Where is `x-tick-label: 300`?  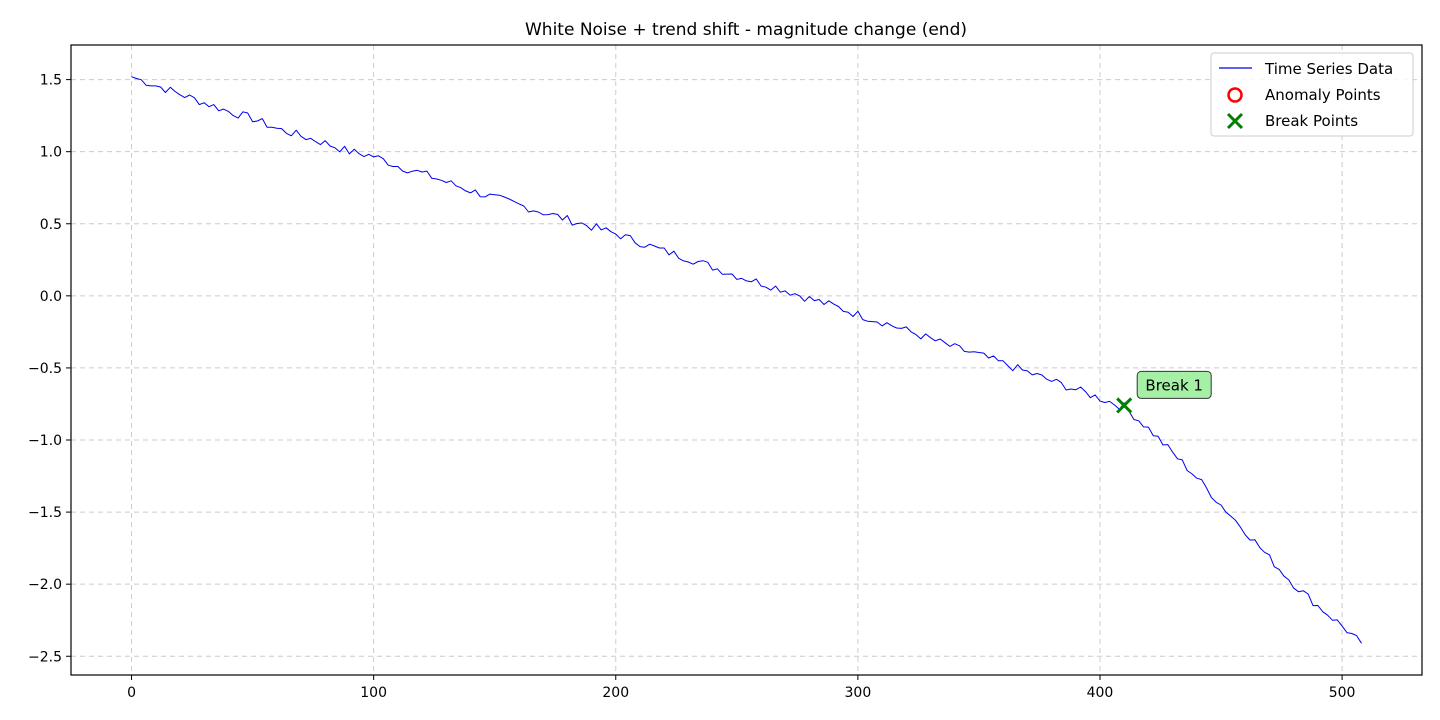
x-tick-label: 300 is located at coordinates (858, 693).